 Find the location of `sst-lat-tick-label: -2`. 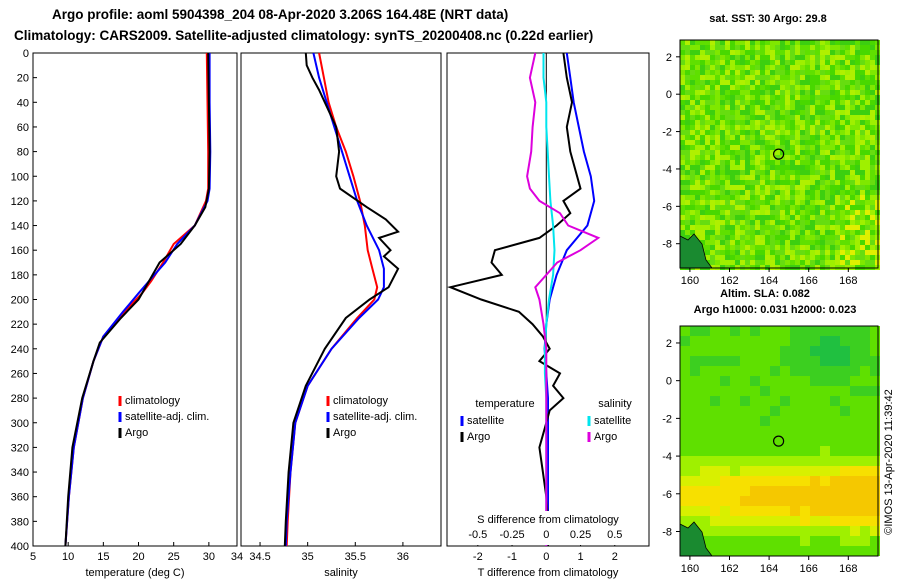

sst-lat-tick-label: -2 is located at coordinates (667, 133).